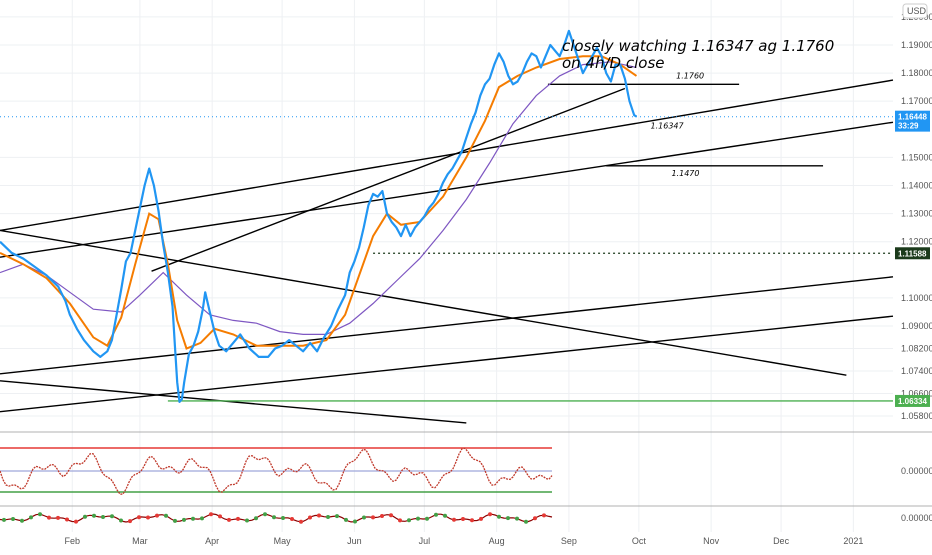 This screenshot has height=555, width=932. What do you see at coordinates (916, 45) in the screenshot?
I see `price-tick-label: 1.19000` at bounding box center [916, 45].